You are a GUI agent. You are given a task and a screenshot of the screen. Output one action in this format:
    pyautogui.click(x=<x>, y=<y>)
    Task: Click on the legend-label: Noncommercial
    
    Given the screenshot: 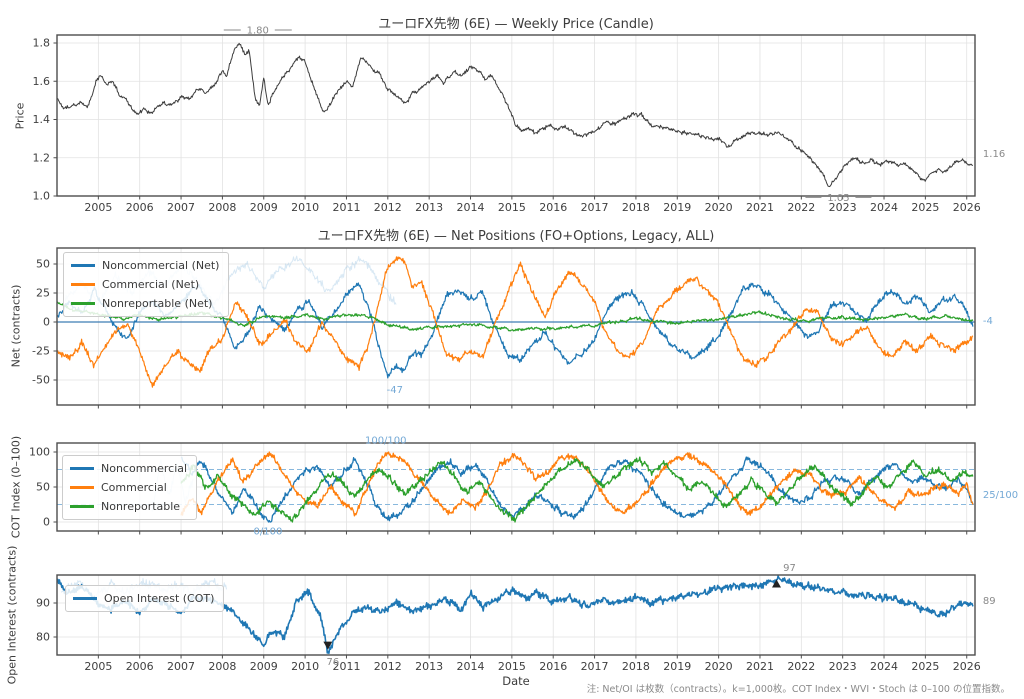 What is the action you would take?
    pyautogui.click(x=144, y=468)
    